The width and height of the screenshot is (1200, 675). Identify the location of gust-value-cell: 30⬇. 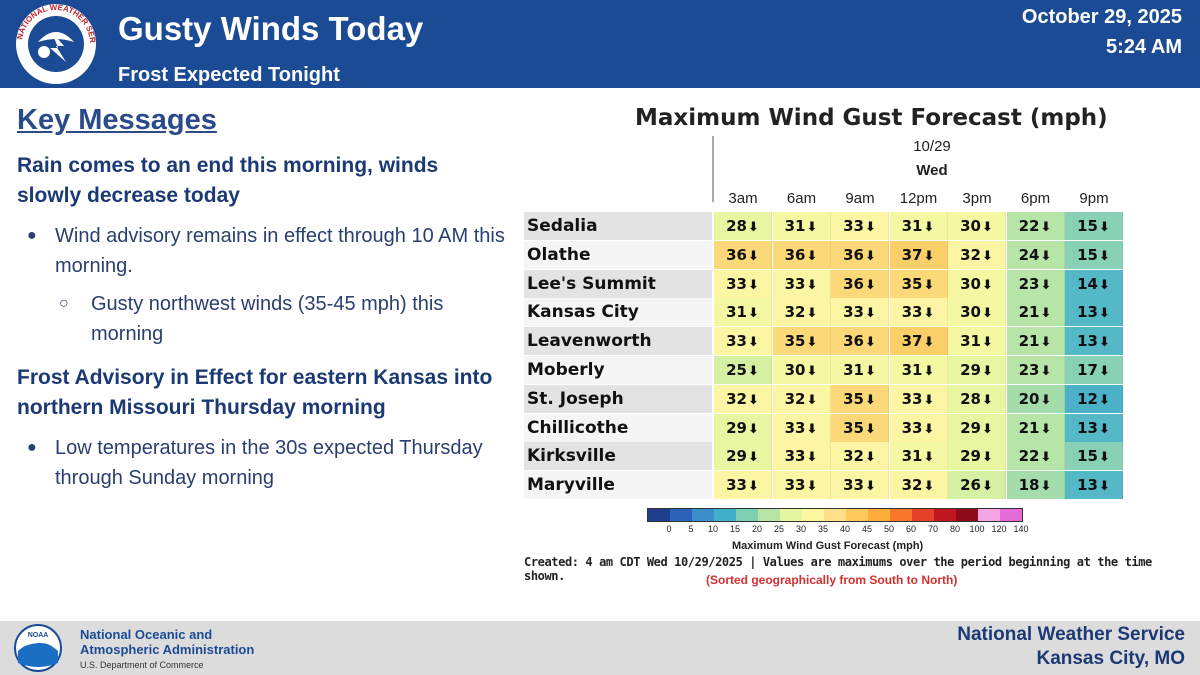
(977, 226).